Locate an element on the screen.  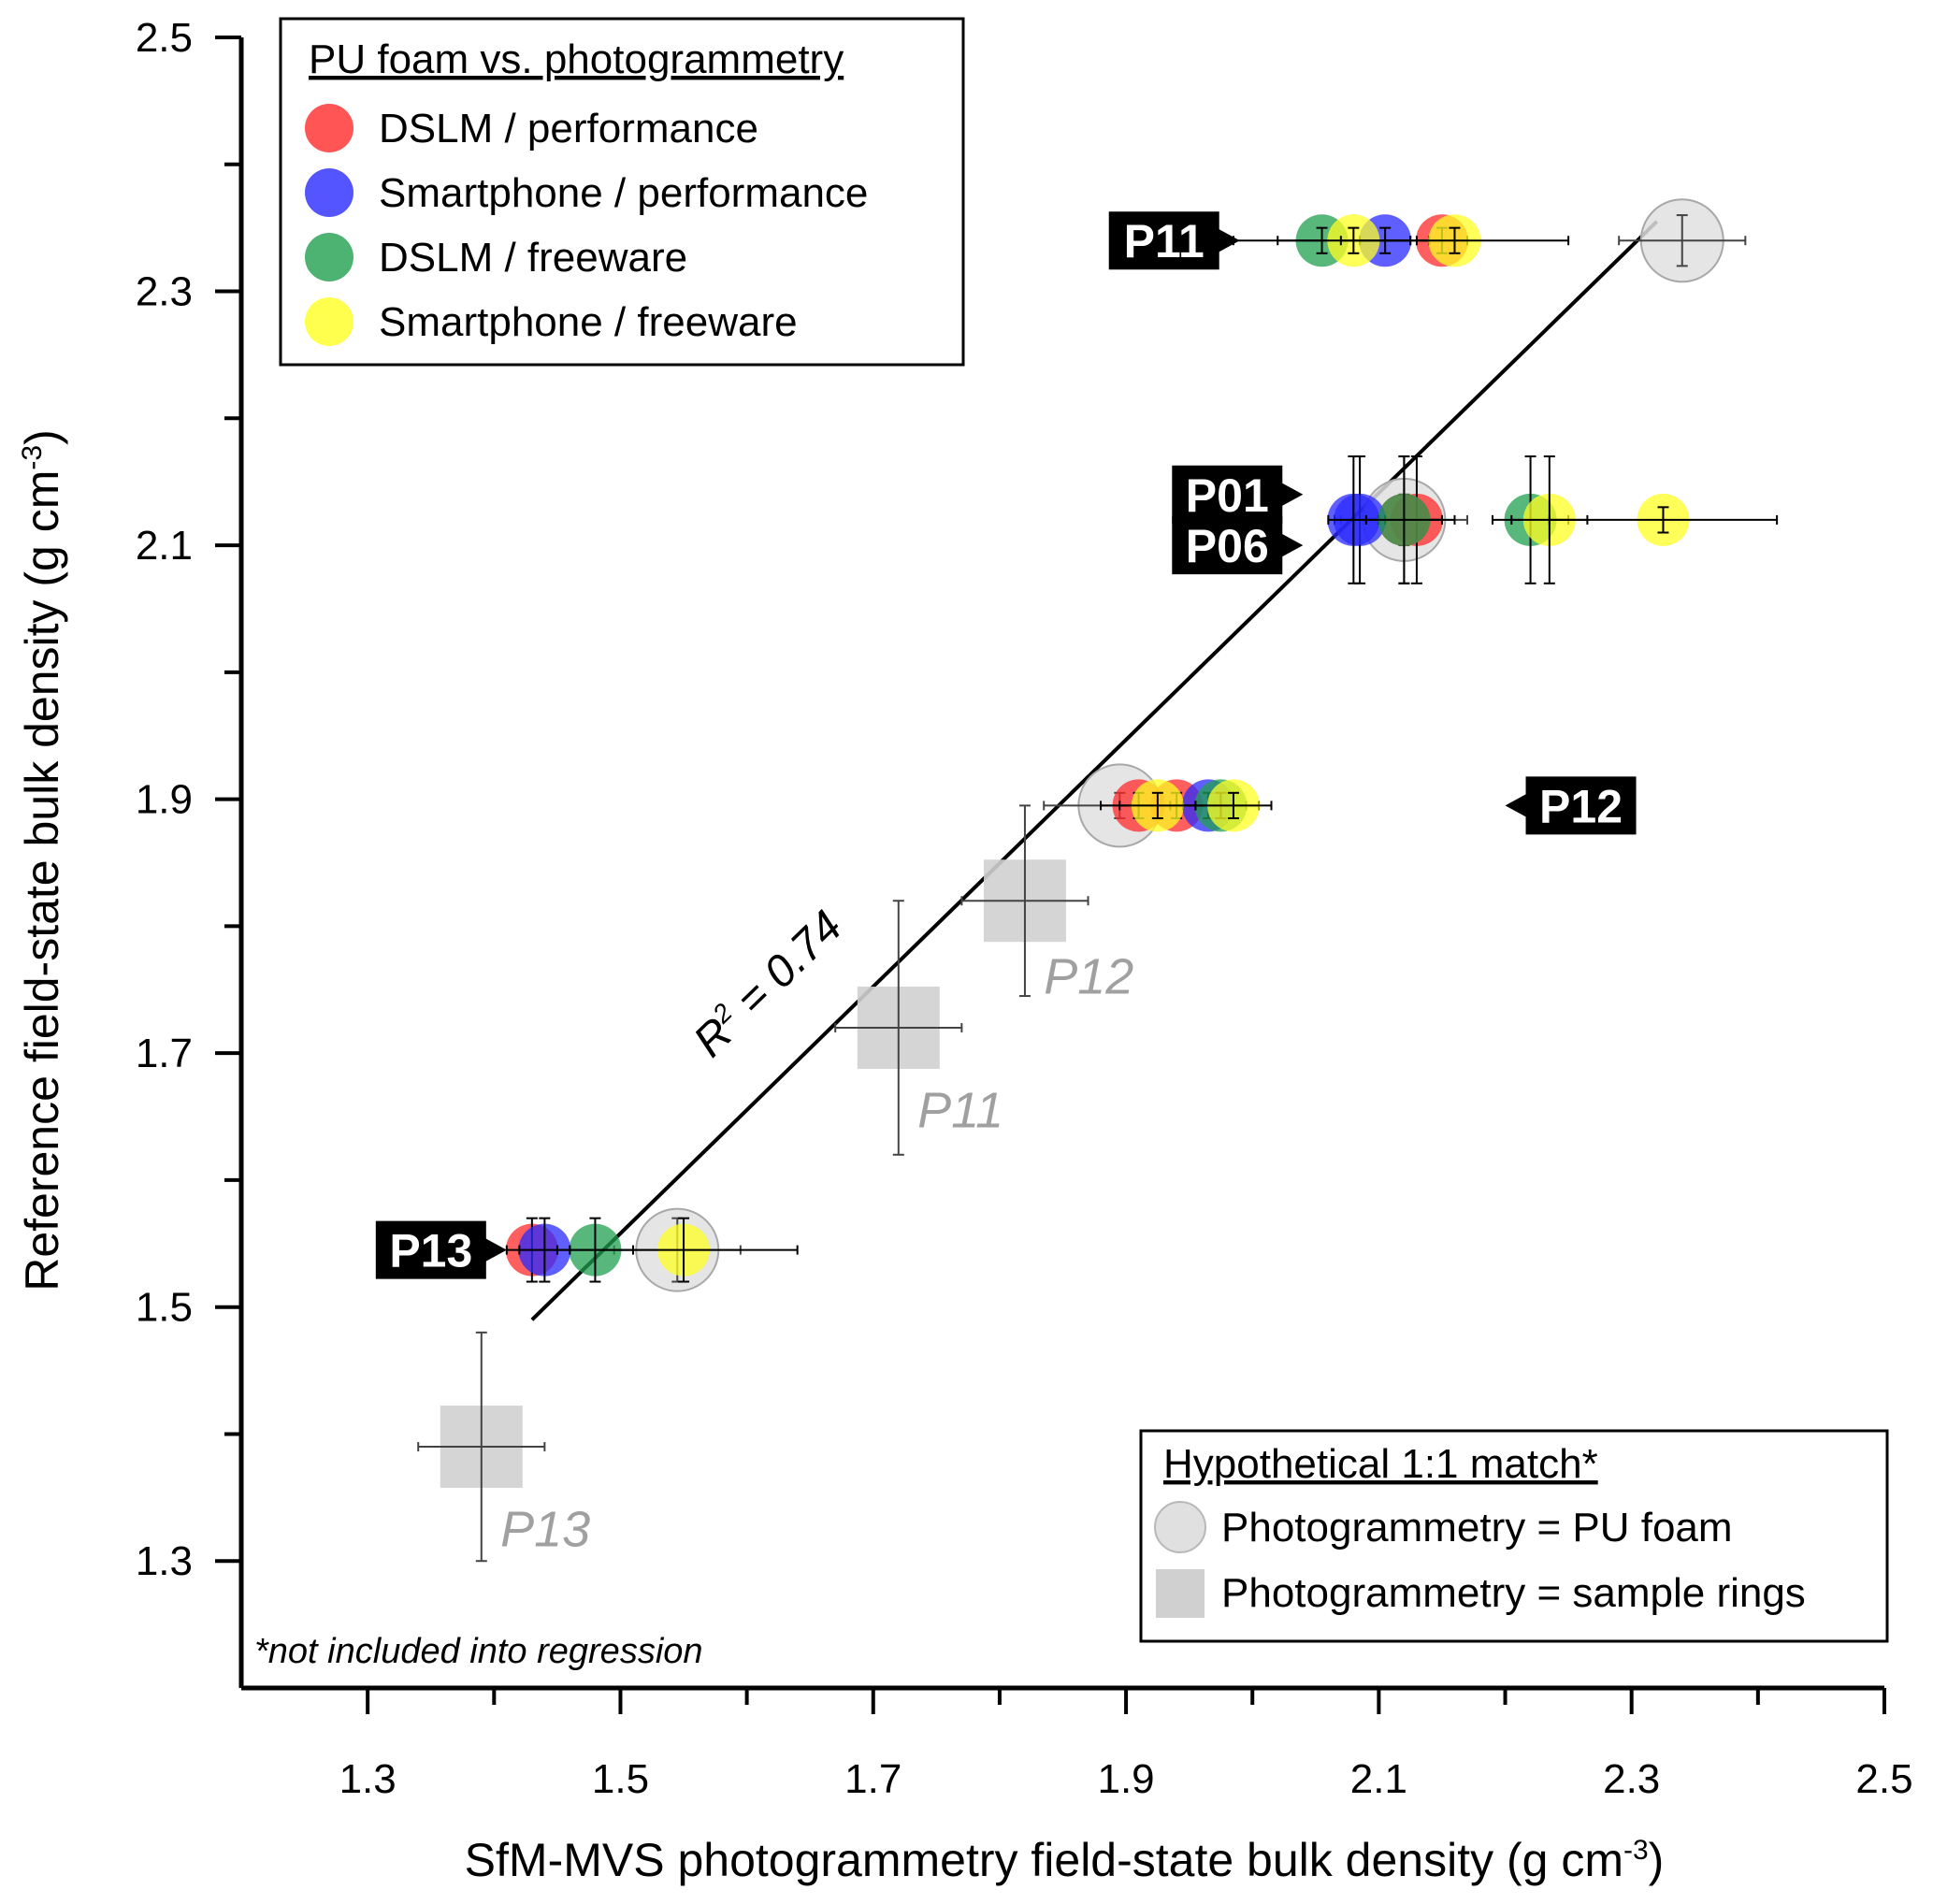
legend-bottom-box is located at coordinates (1514, 1536).